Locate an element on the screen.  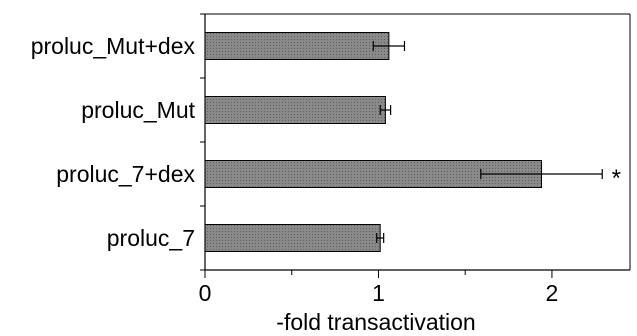
x-tick-label: 1 is located at coordinates (378, 293).